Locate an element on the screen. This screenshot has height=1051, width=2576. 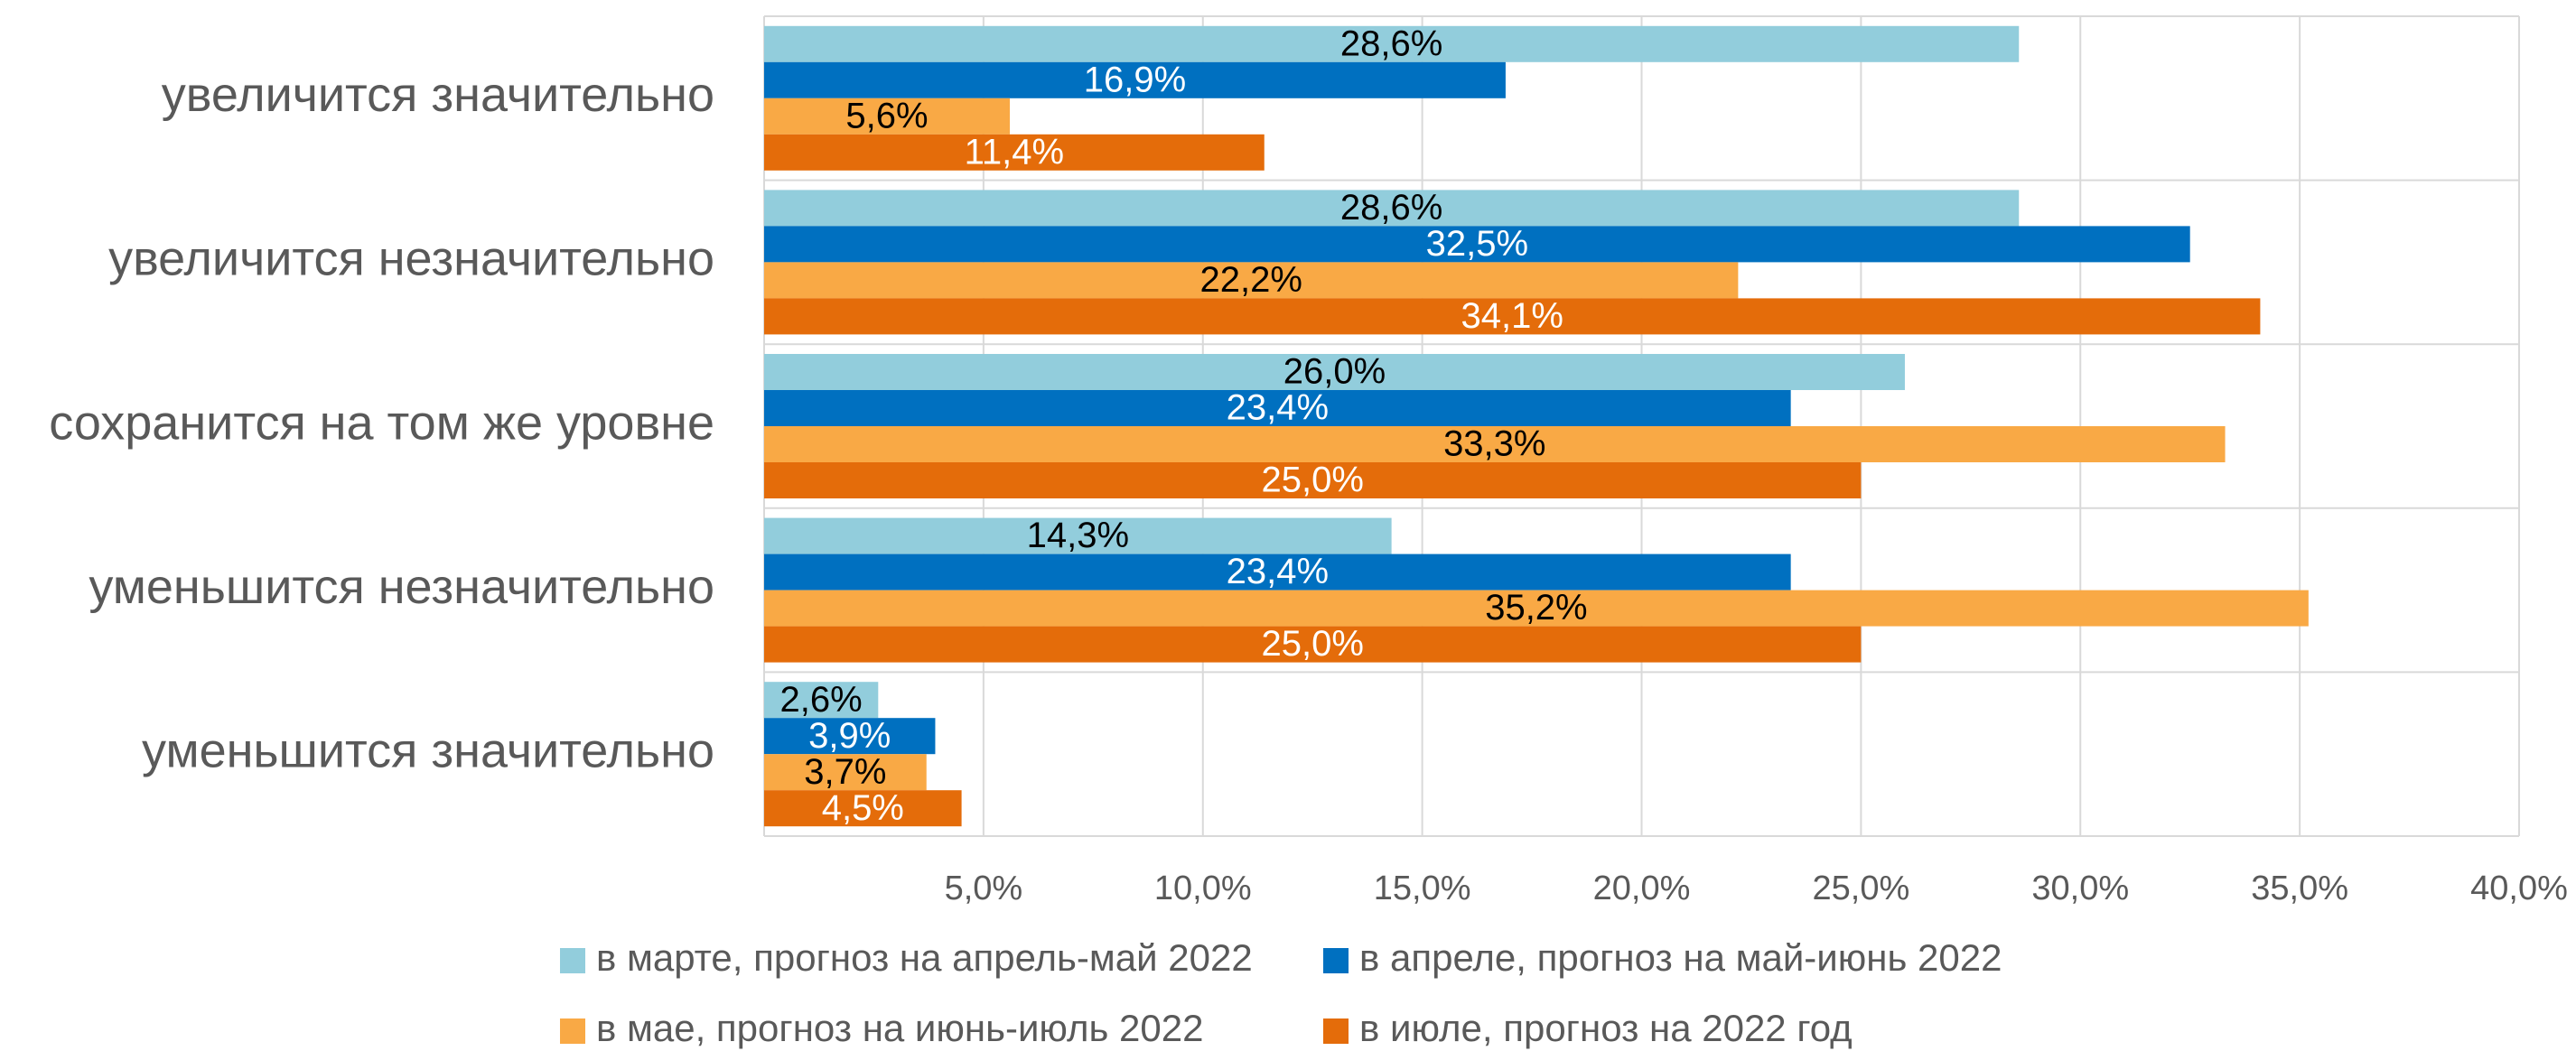
x-tick-label: 40,0% is located at coordinates (2519, 888).